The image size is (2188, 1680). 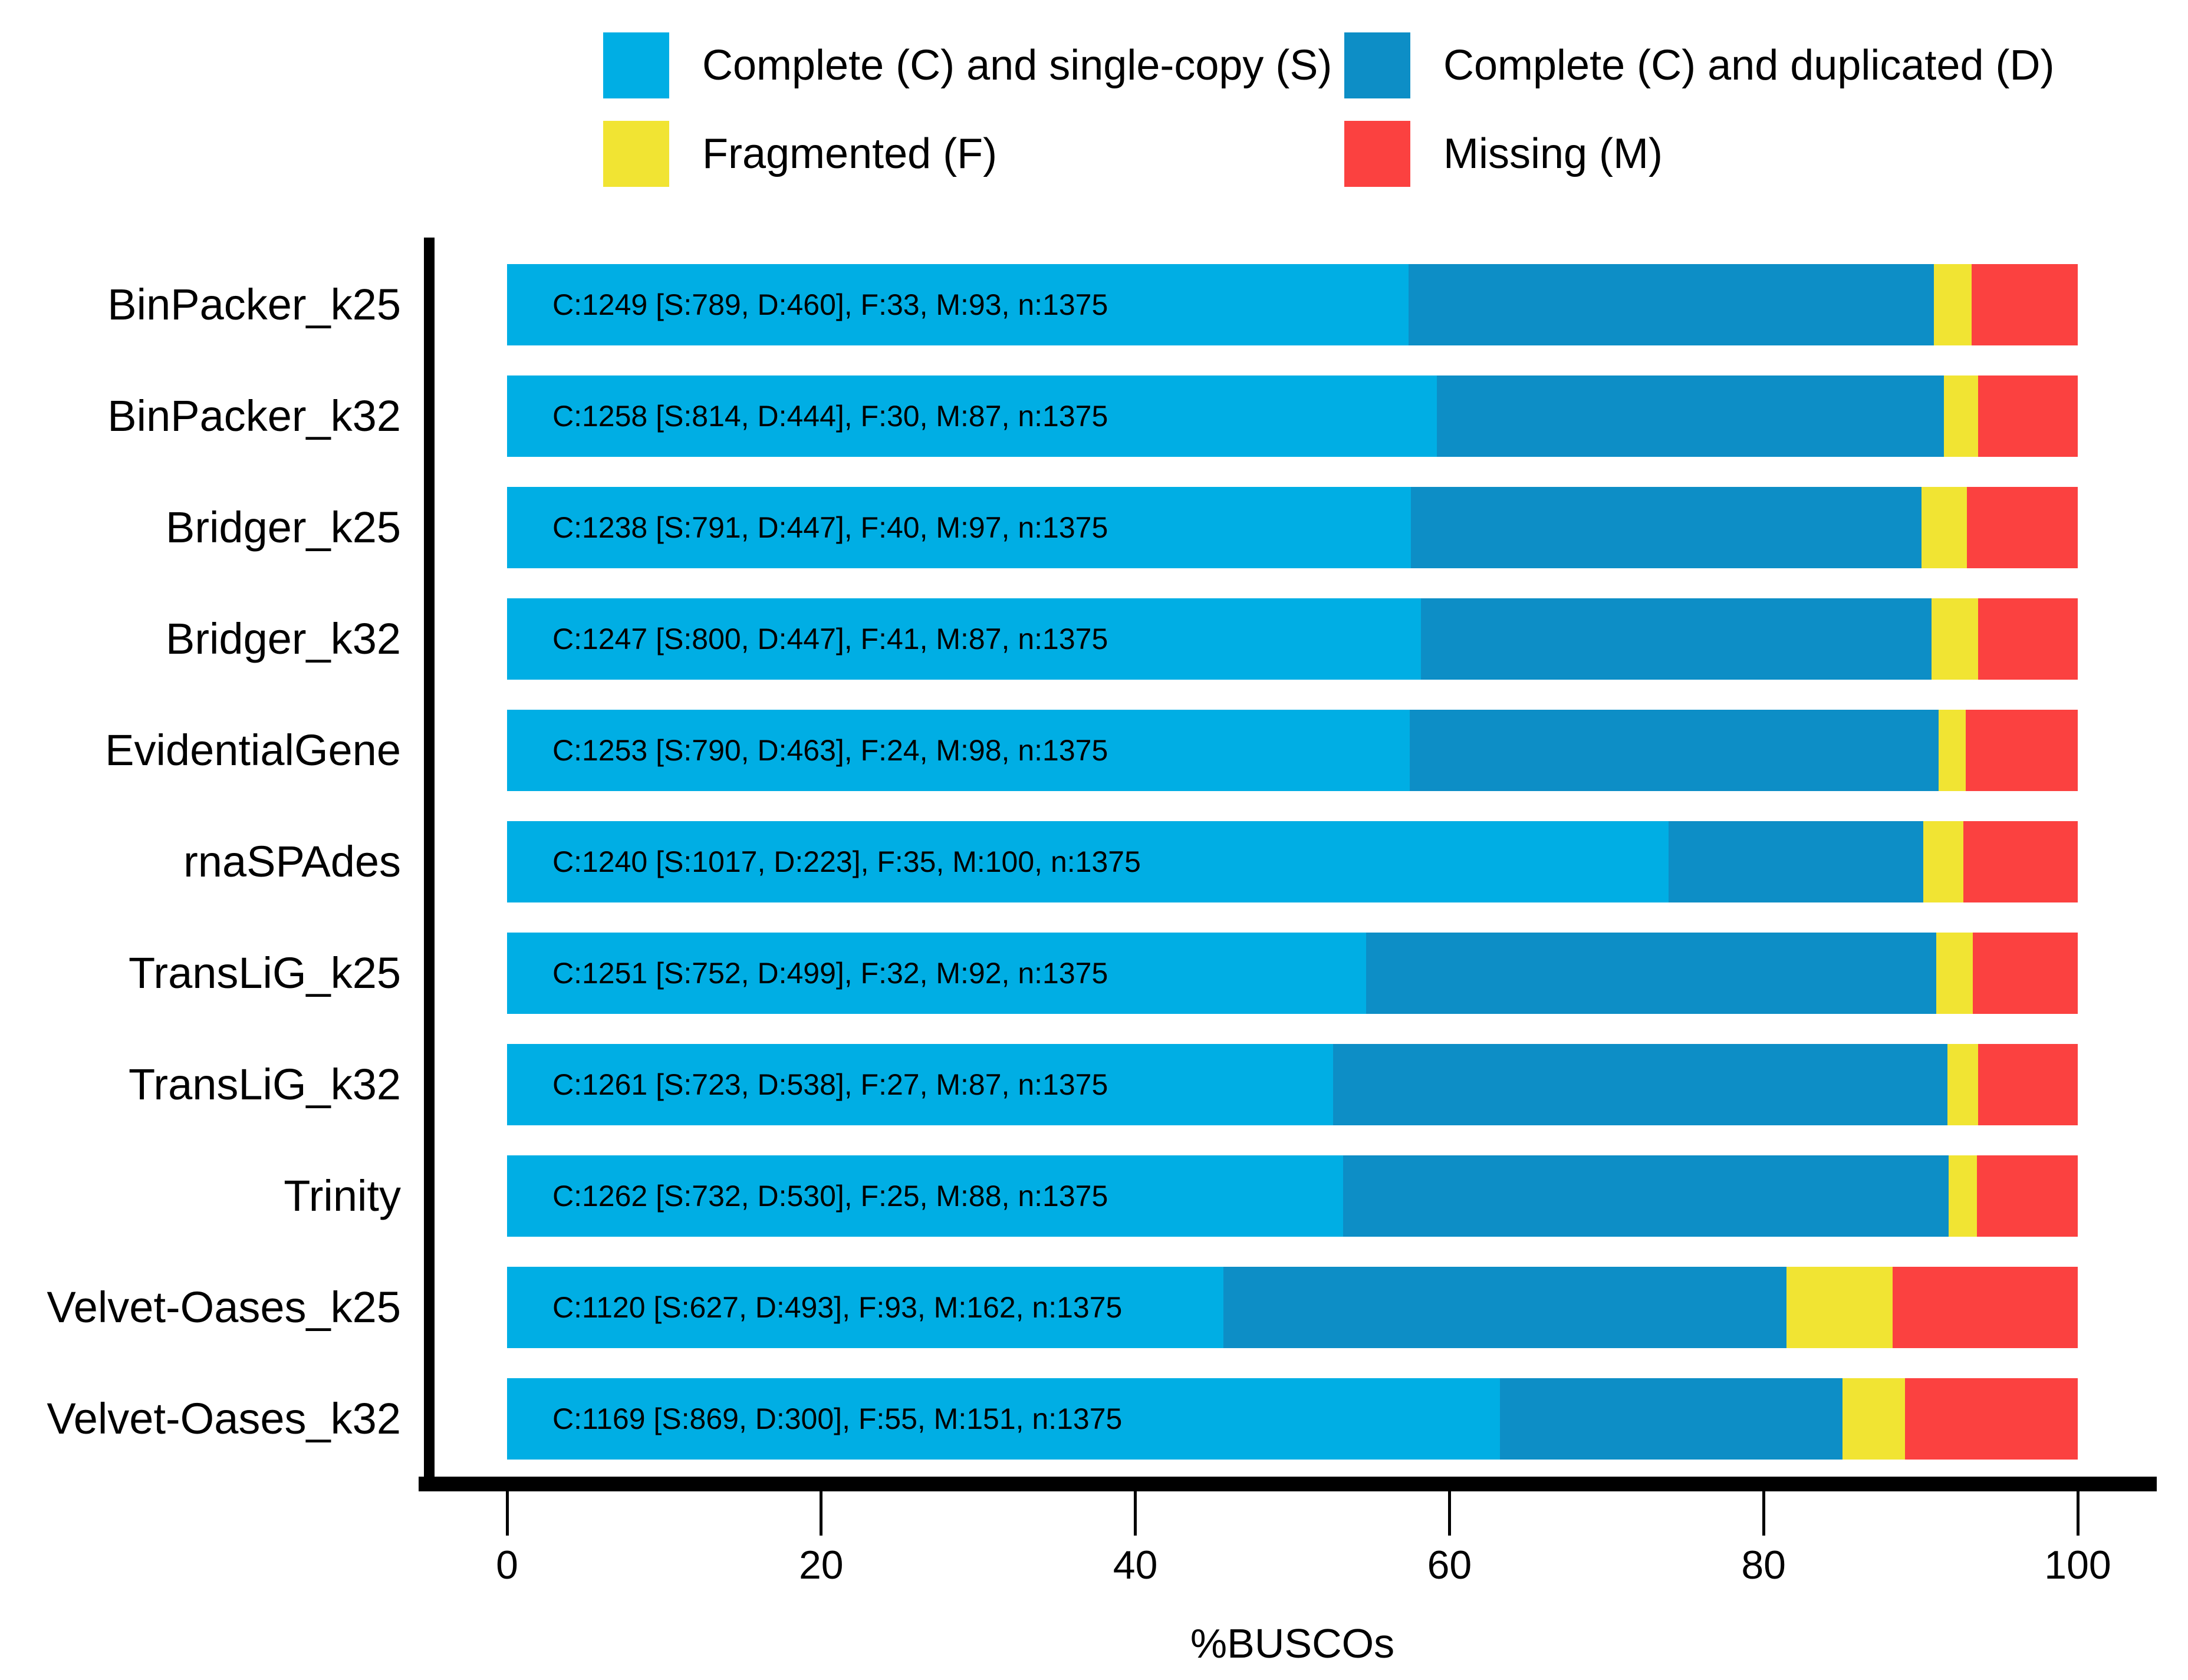 What do you see at coordinates (636, 154) in the screenshot?
I see `legend-swatch-fragmented-icon` at bounding box center [636, 154].